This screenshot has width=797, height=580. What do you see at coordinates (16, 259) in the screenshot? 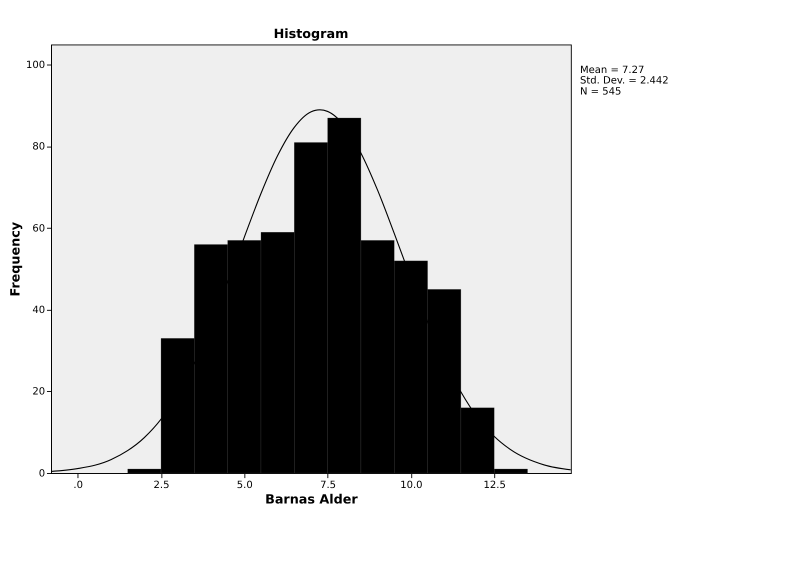
I see `y-axis-title: Frequency` at bounding box center [16, 259].